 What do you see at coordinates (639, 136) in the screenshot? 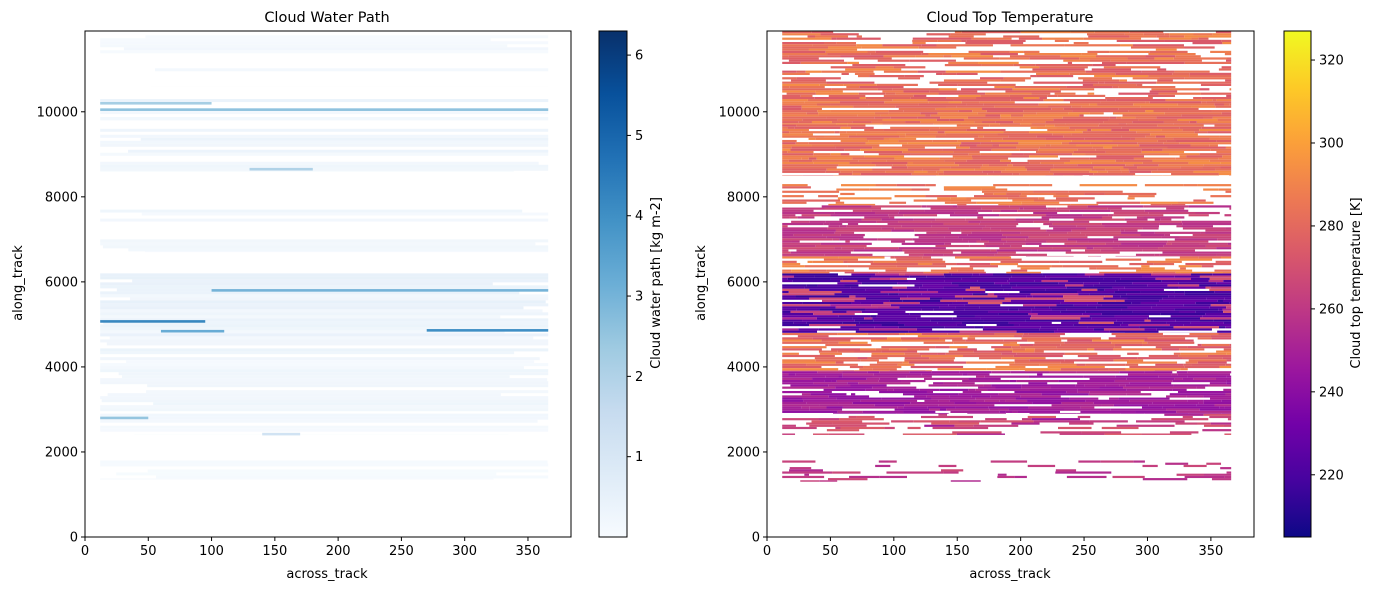
I see `colorbar-tick-label: 5` at bounding box center [639, 136].